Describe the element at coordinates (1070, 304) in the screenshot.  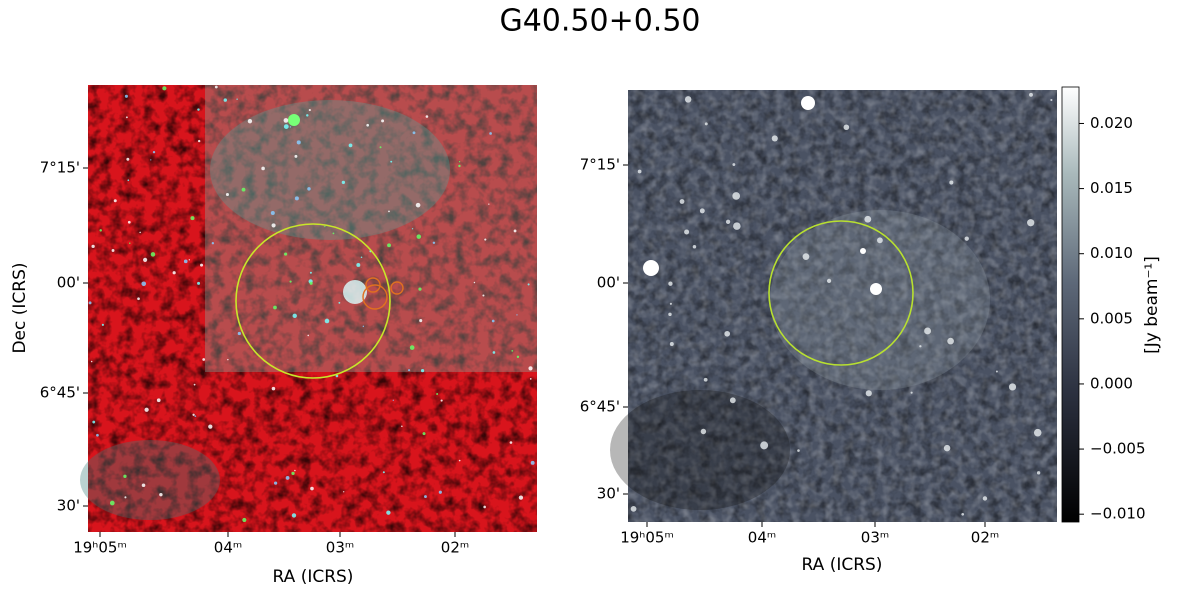
I see `colorbar` at that location.